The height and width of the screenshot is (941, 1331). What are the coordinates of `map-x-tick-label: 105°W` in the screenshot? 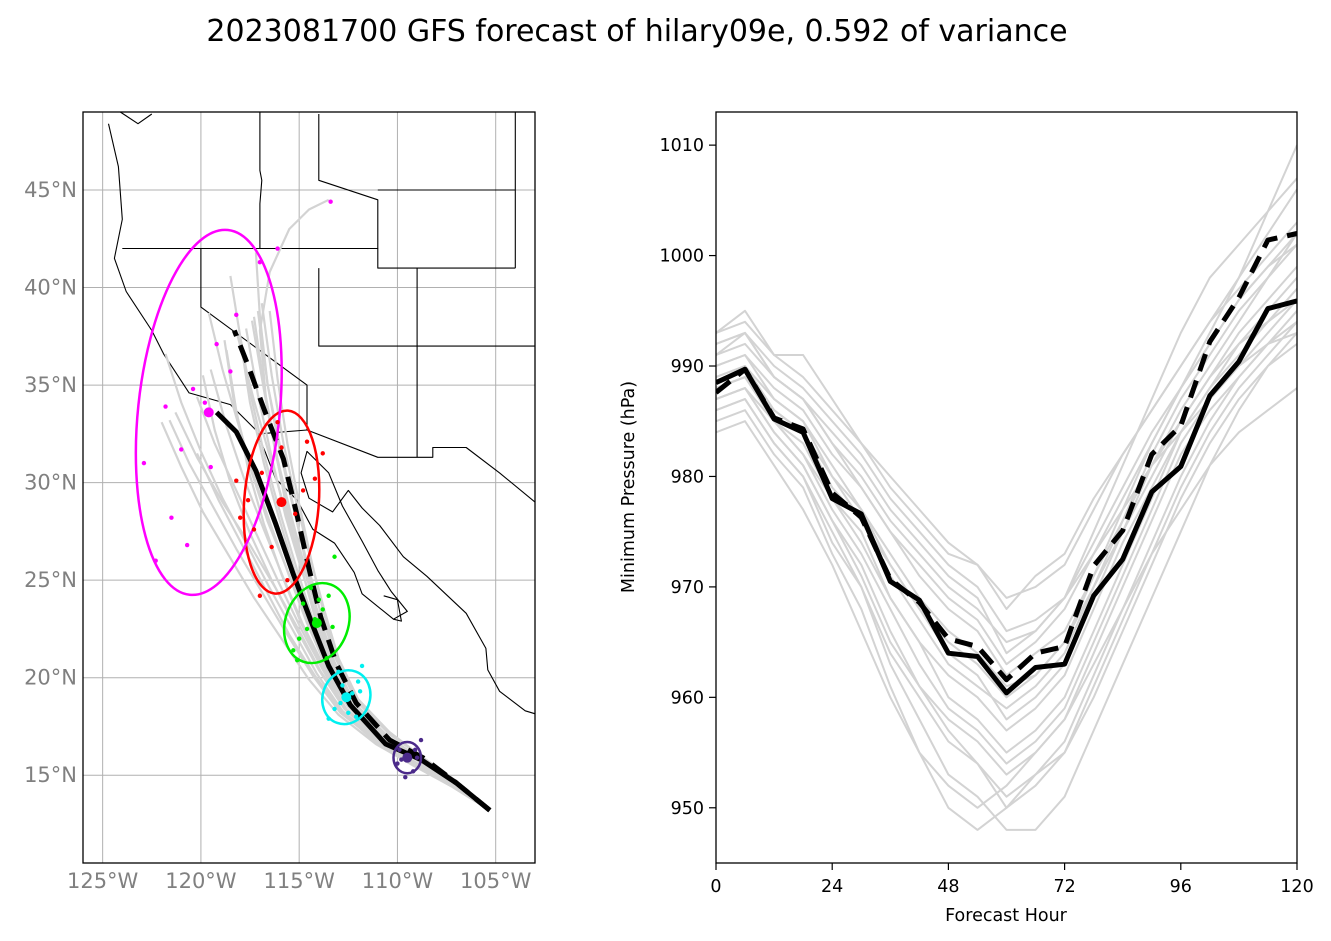 It's located at (496, 881).